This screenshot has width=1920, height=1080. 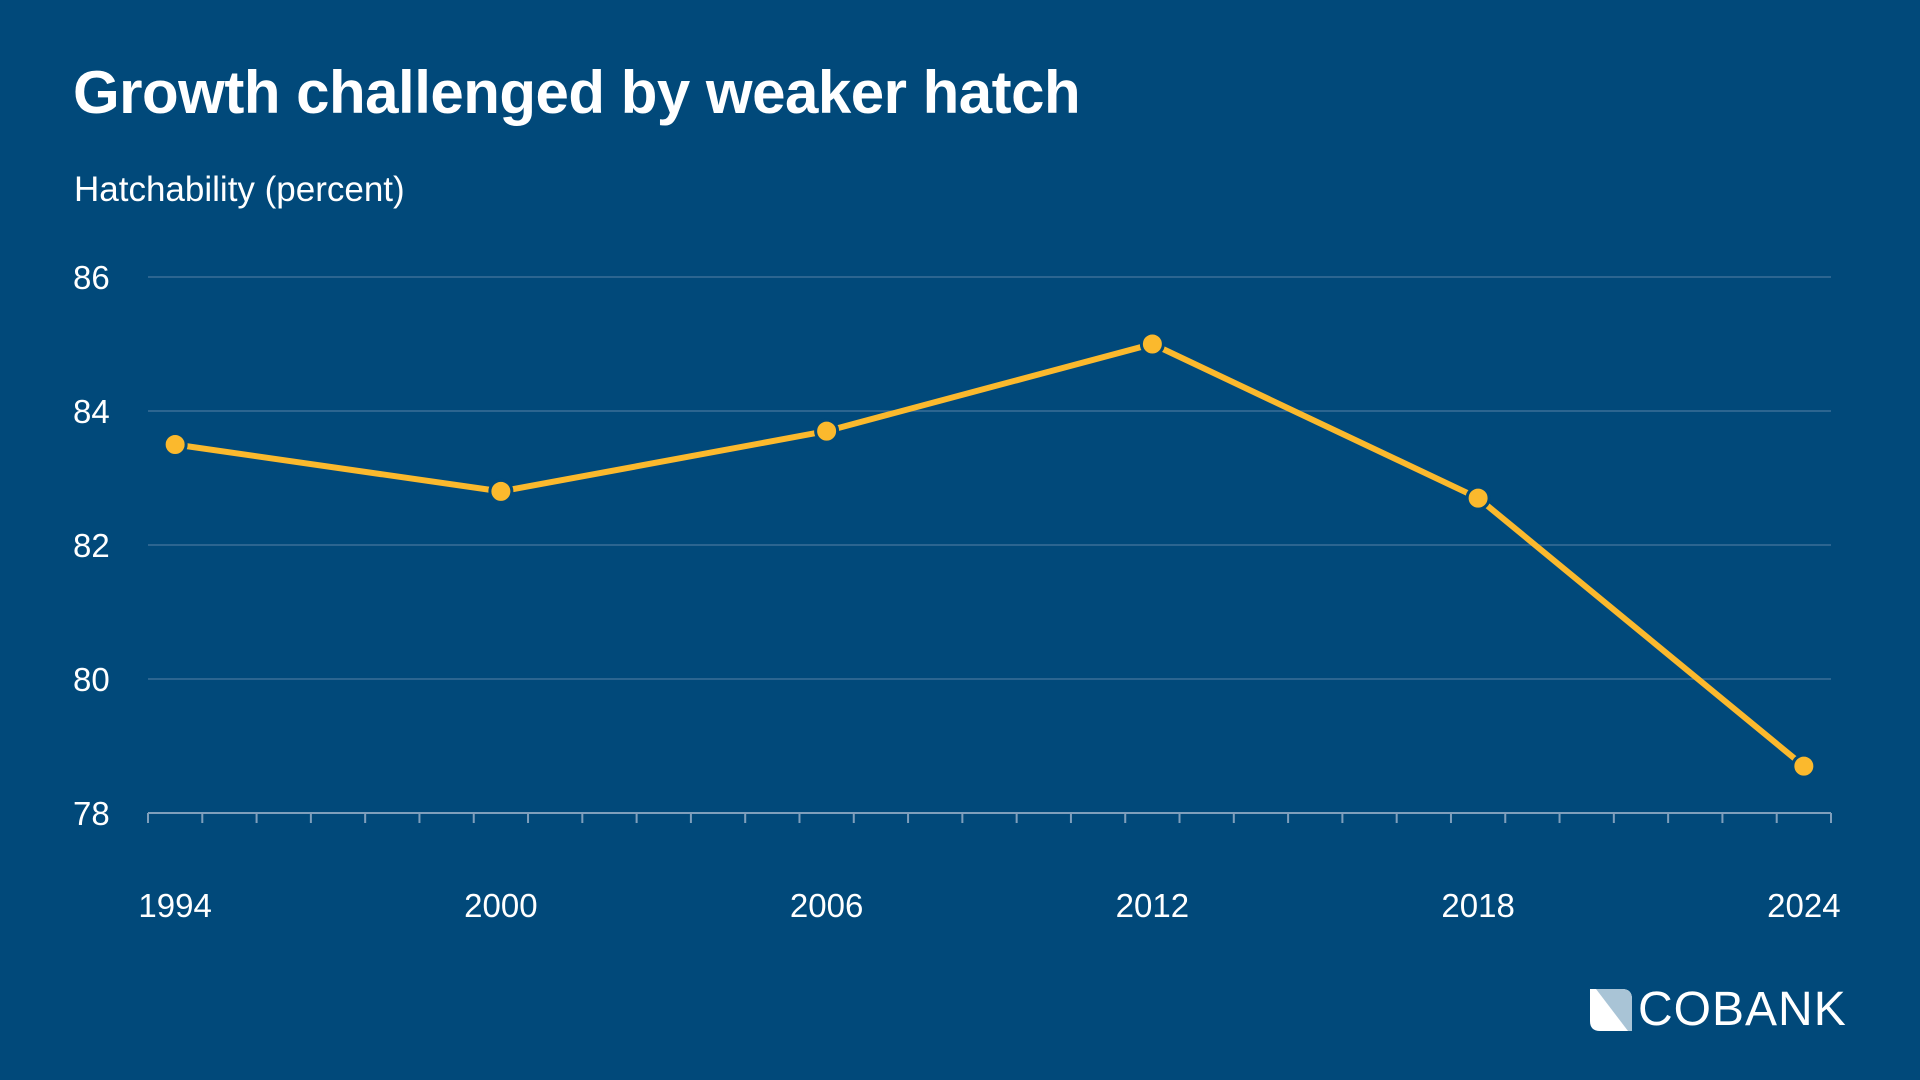 I want to click on x-tick-label: 2000, so click(x=500, y=905).